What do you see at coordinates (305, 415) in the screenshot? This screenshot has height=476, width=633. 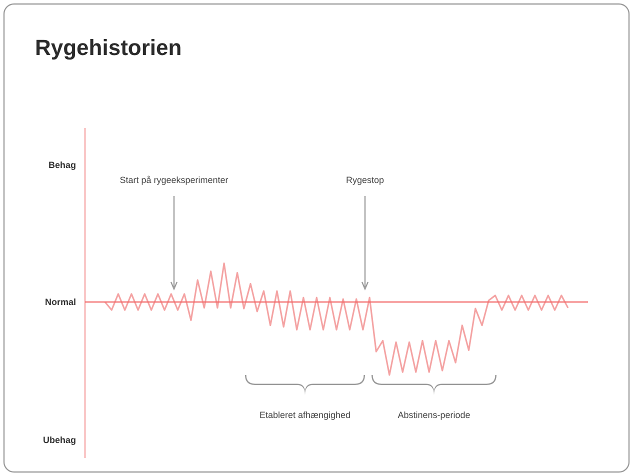 I see `text: Etableret afhængighed` at bounding box center [305, 415].